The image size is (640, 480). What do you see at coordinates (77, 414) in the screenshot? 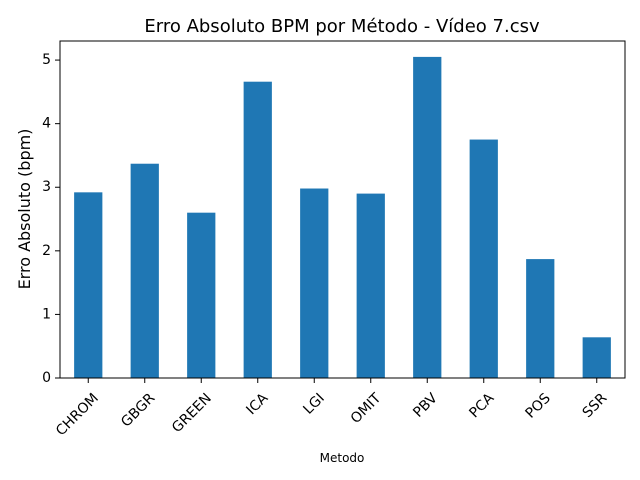
I see `x-tick-label: CHROM` at bounding box center [77, 414].